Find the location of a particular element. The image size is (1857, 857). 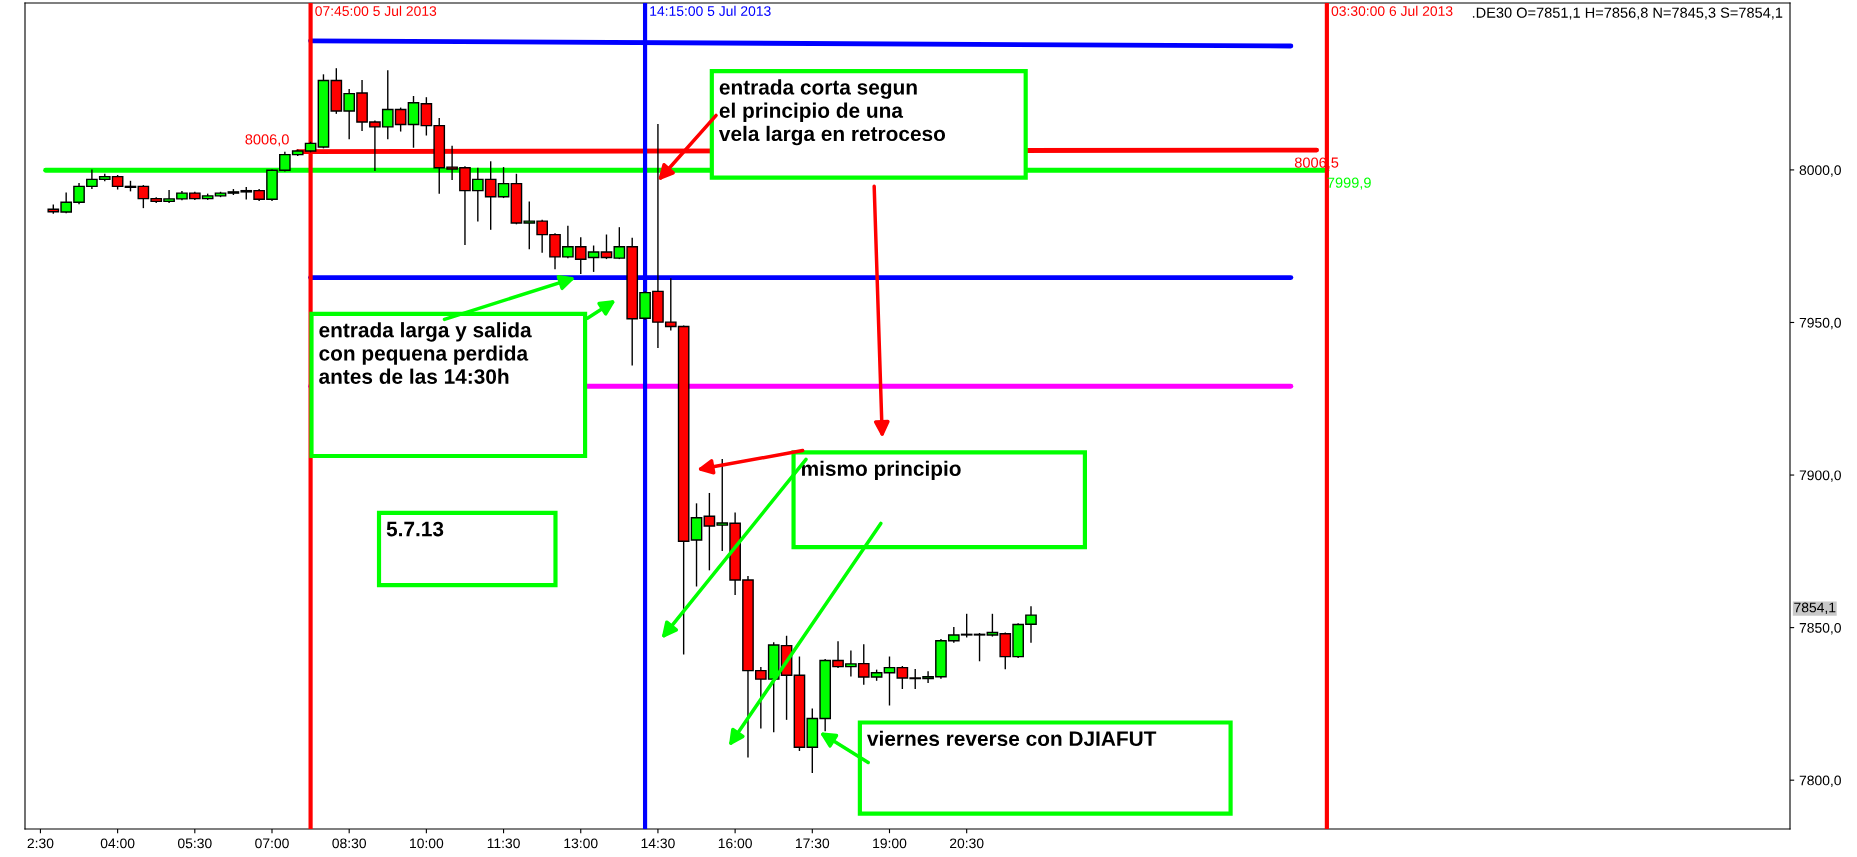

y-tick-label: 7950,0 is located at coordinates (1820, 323).